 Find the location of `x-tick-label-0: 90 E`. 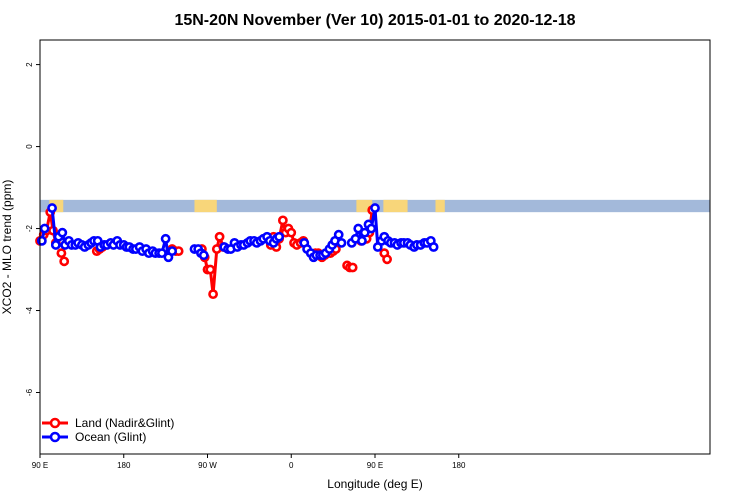

x-tick-label-0: 90 E is located at coordinates (40, 465).